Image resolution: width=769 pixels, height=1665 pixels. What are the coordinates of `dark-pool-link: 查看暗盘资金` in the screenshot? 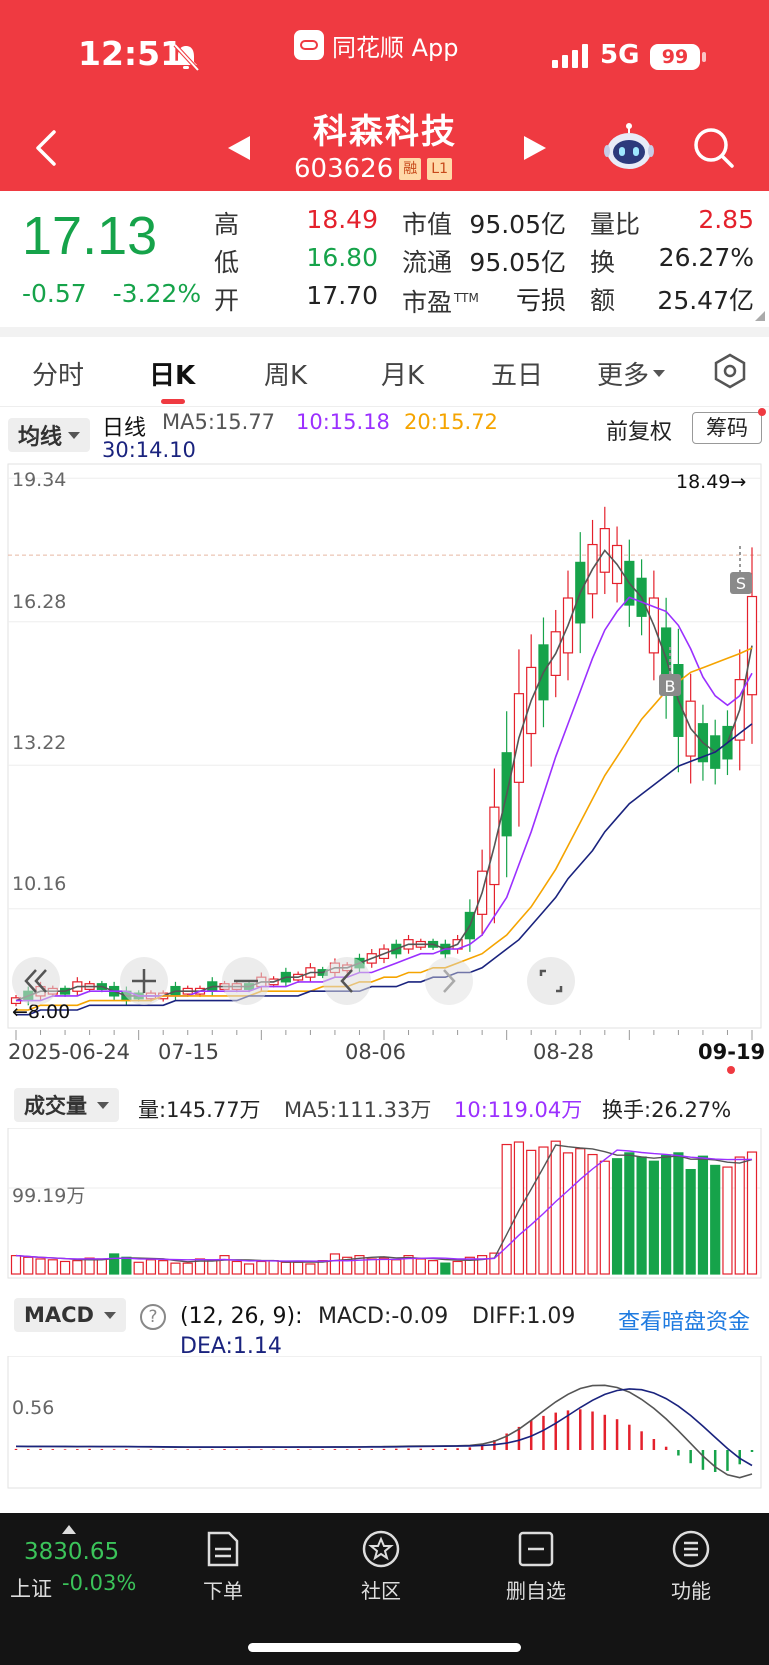 It's located at (684, 1322).